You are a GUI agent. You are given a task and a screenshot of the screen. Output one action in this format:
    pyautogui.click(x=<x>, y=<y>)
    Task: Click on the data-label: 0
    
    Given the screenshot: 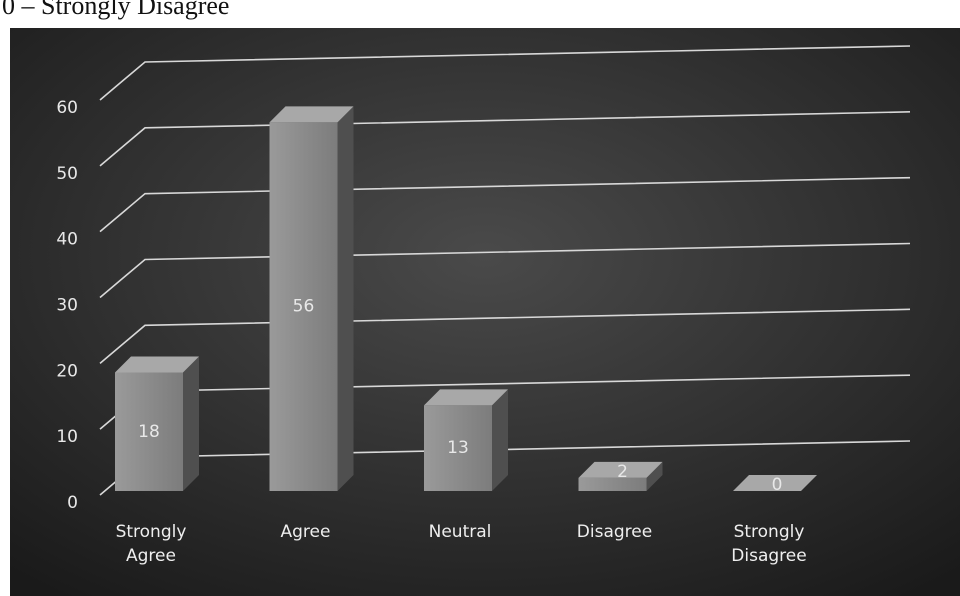 What is the action you would take?
    pyautogui.click(x=777, y=485)
    